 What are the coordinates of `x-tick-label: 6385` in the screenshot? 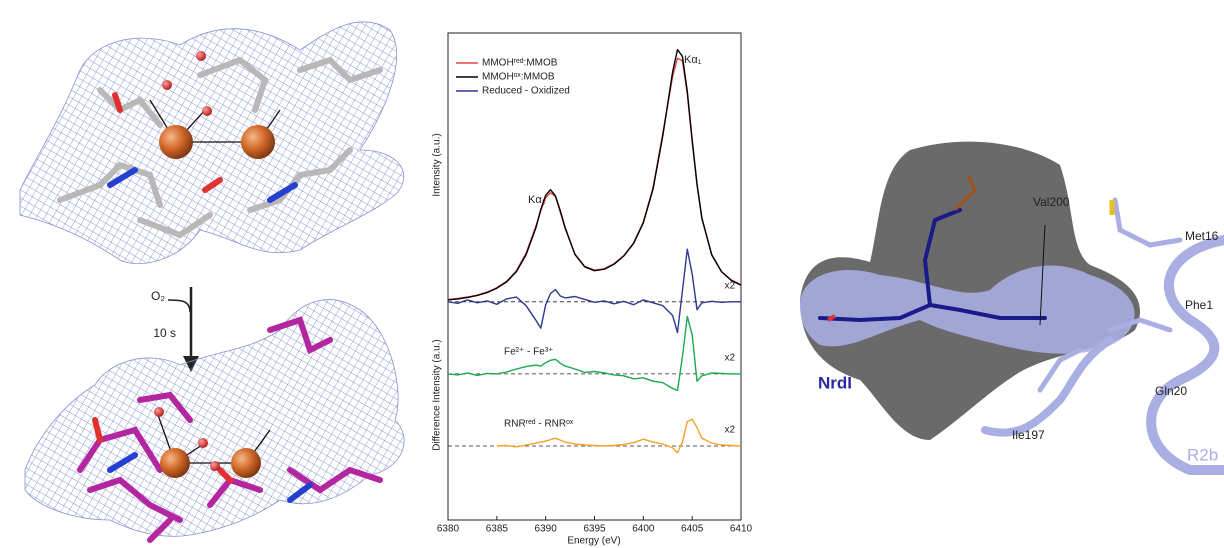 It's located at (497, 529).